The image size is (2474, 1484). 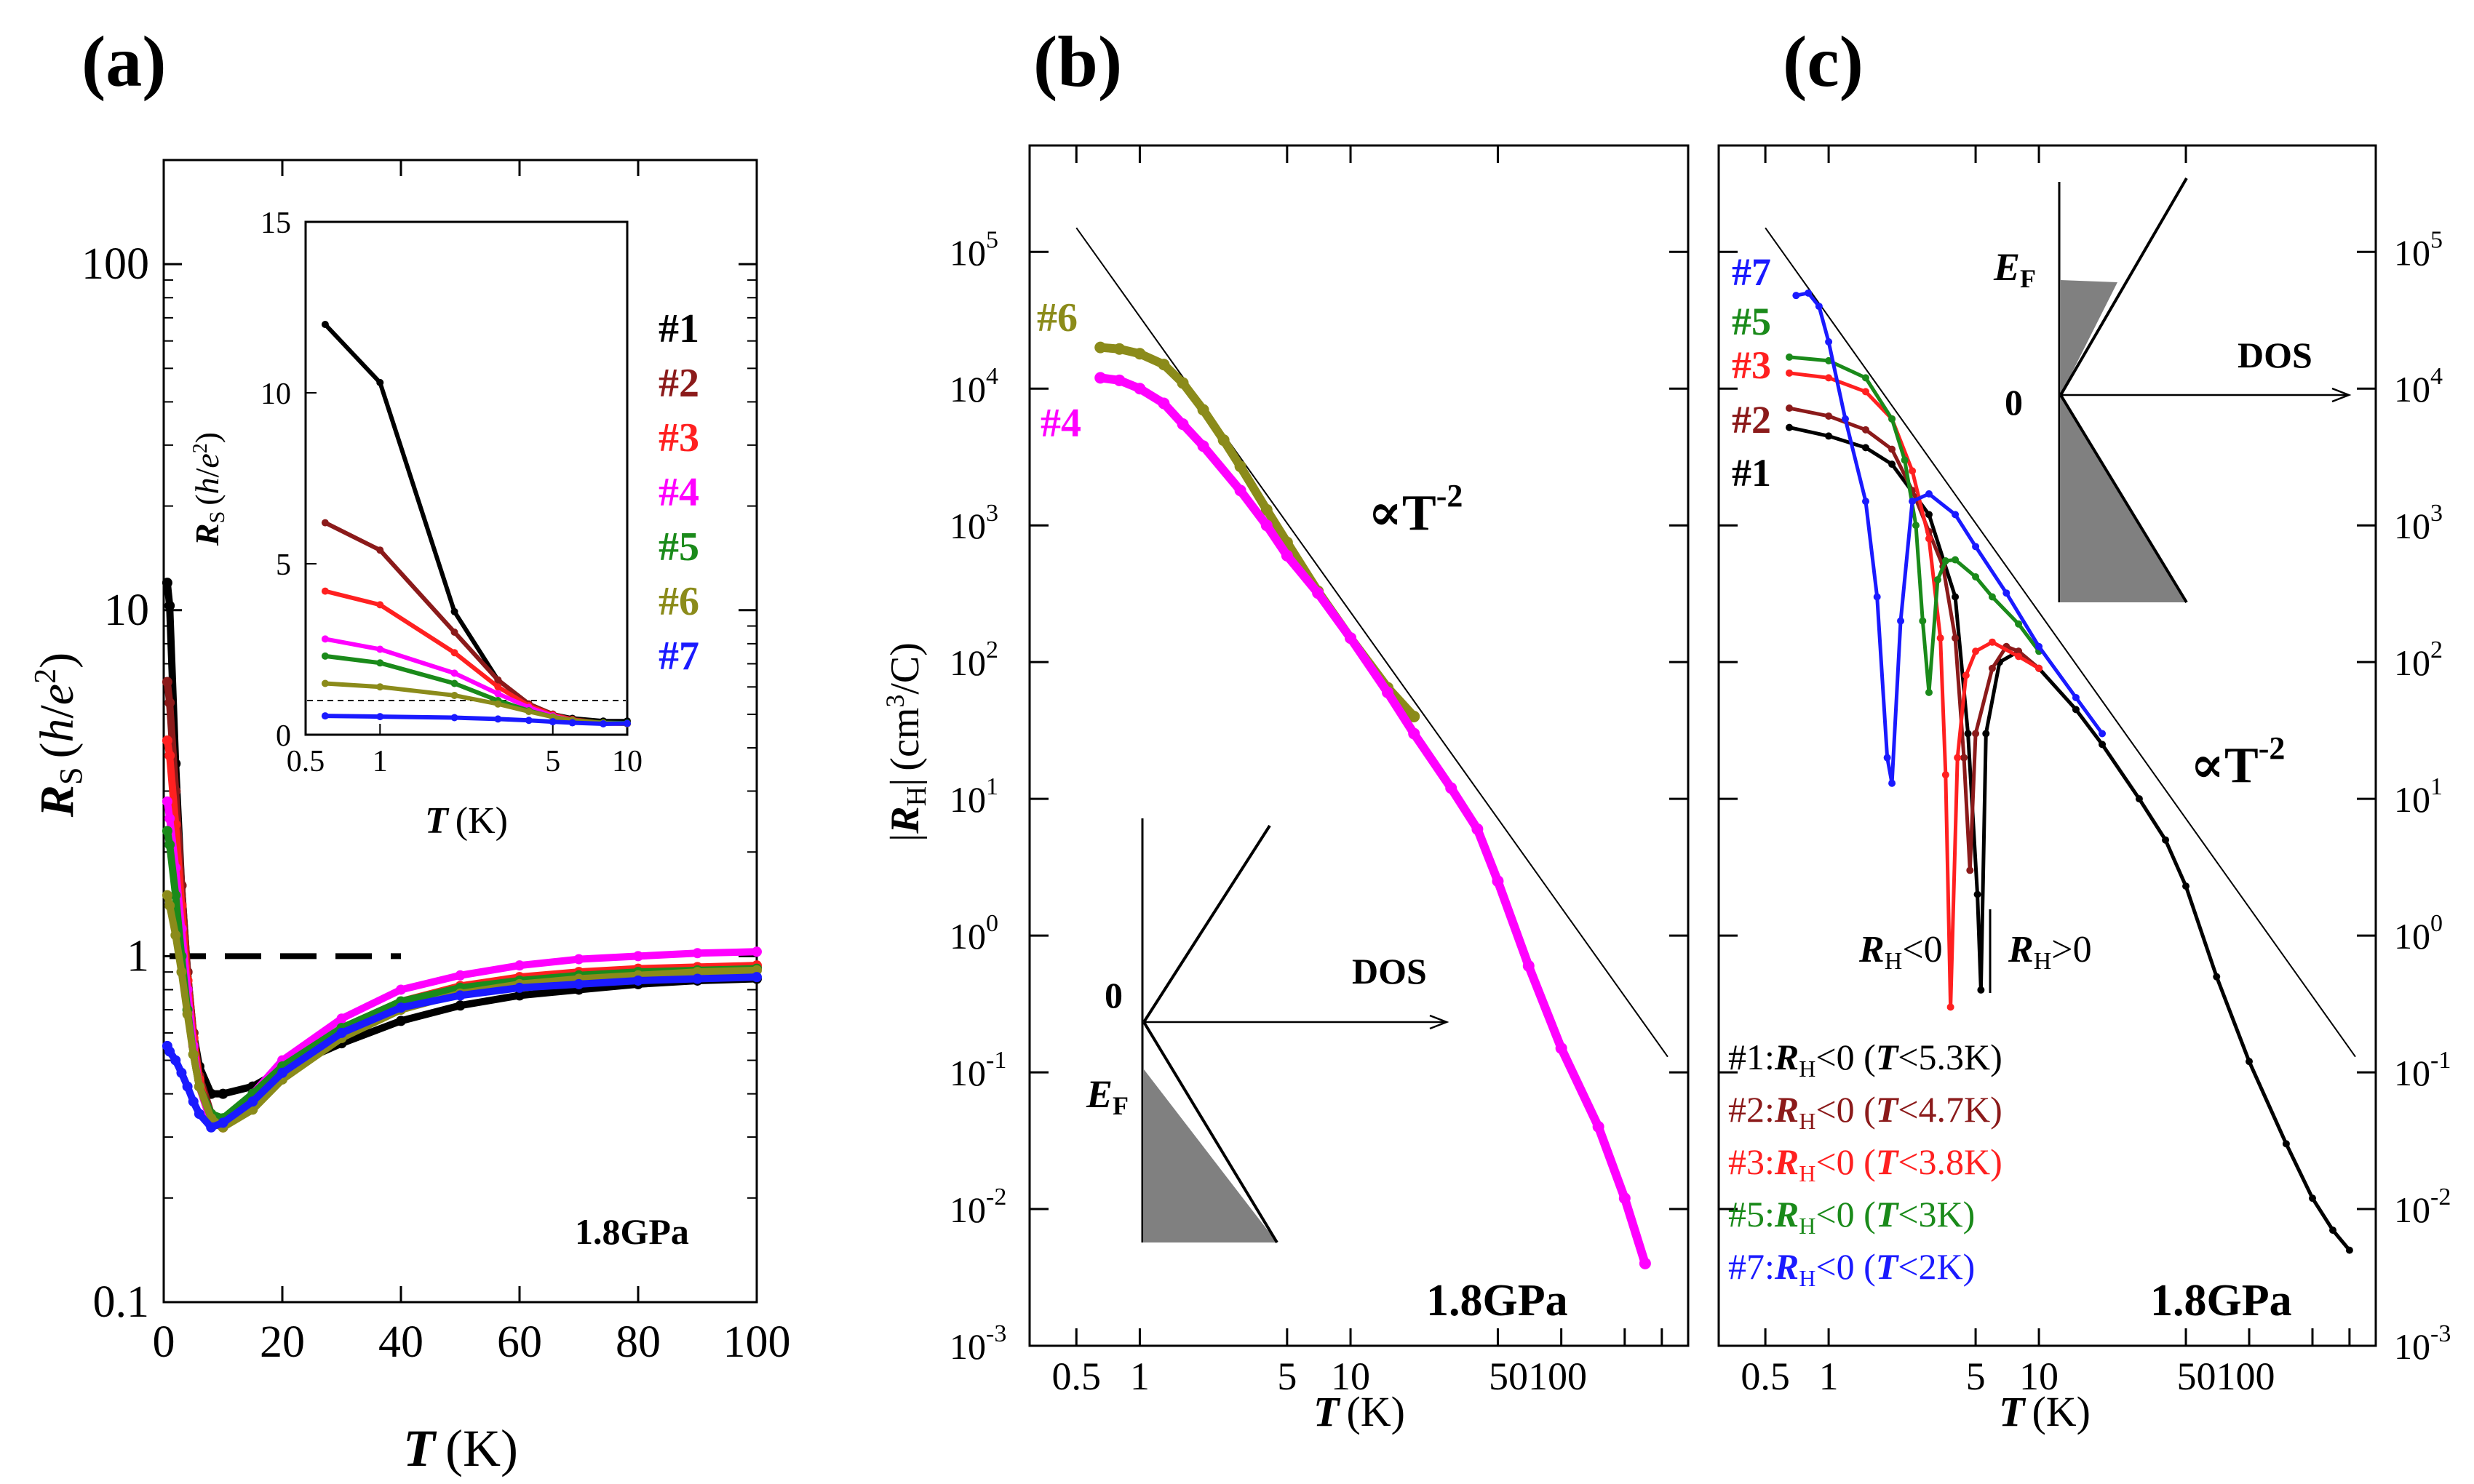 I want to click on panel-b-series-label: #4, so click(x=1061, y=423).